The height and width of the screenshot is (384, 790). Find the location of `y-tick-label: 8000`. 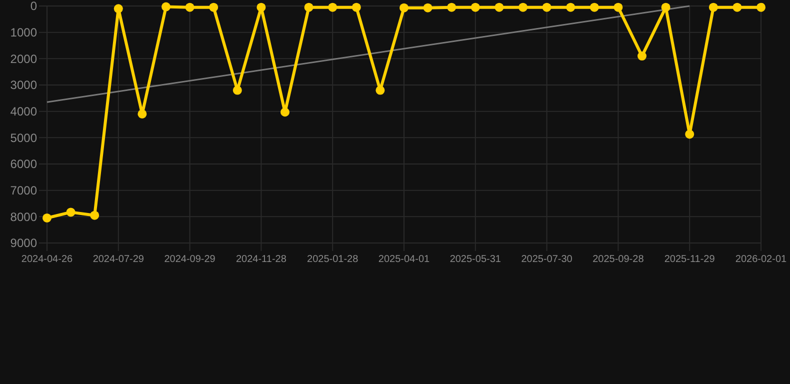

y-tick-label: 8000 is located at coordinates (24, 217).